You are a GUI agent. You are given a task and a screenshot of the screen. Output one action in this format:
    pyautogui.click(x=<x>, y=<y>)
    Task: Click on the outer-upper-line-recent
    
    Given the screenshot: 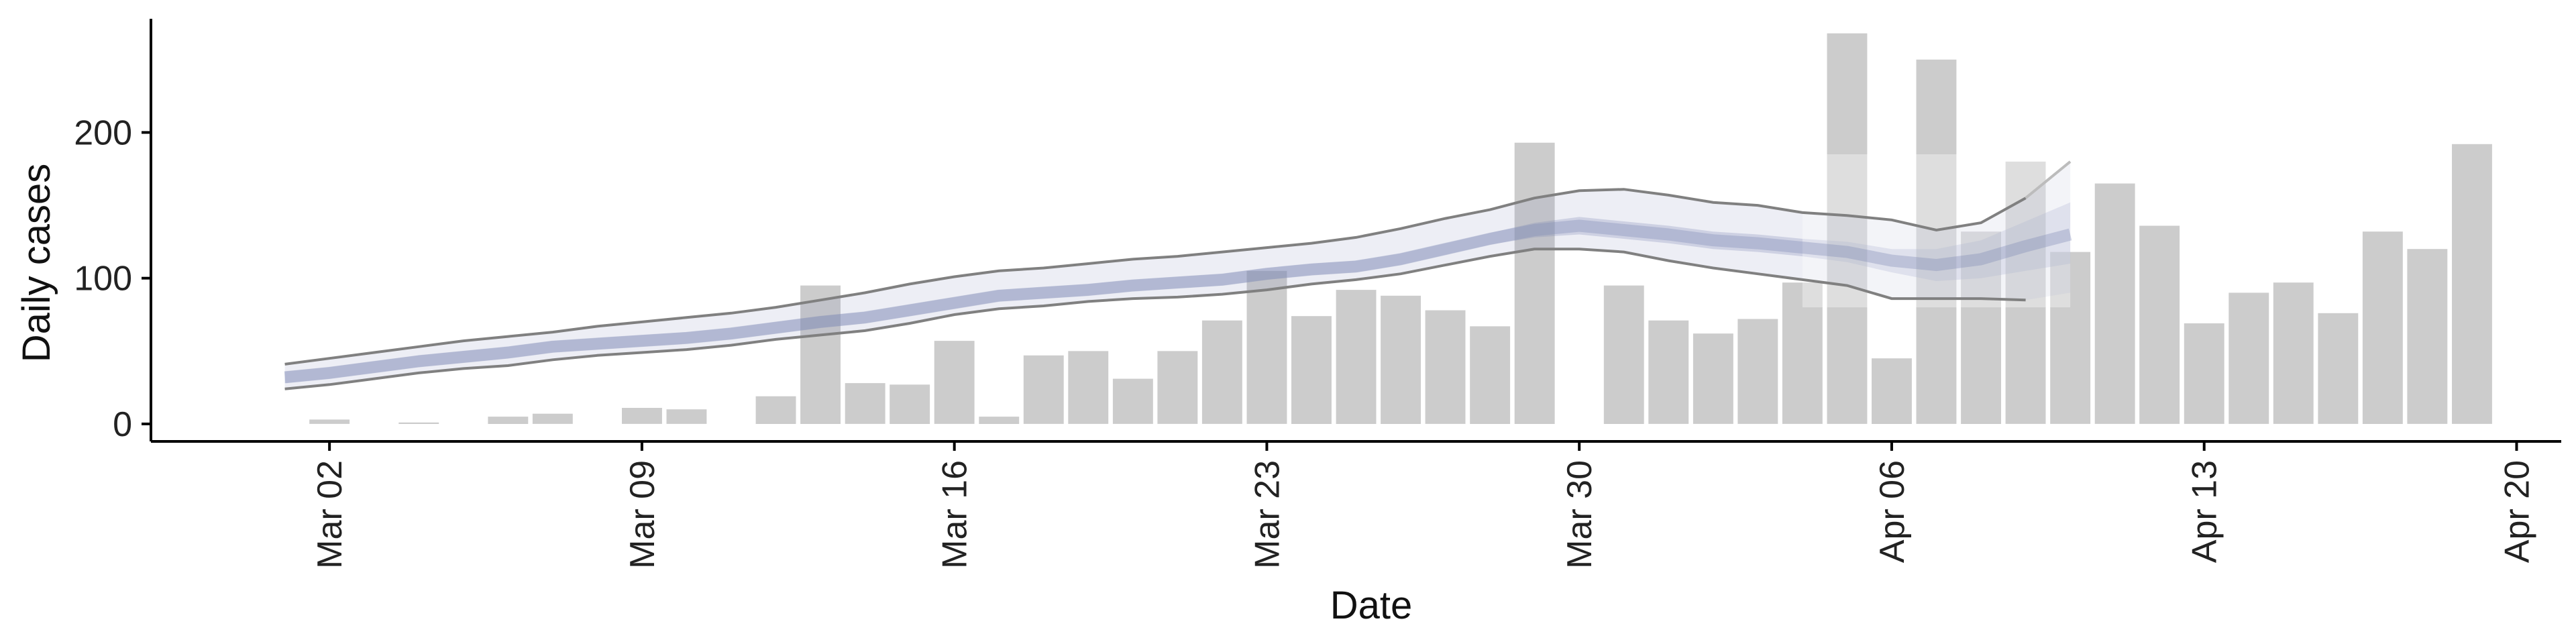 What is the action you would take?
    pyautogui.click(x=2048, y=179)
    